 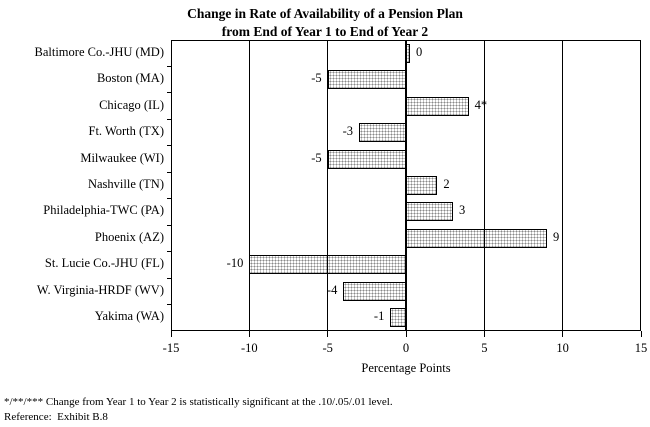 What do you see at coordinates (131, 104) in the screenshot?
I see `category-label: Chicago (IL)` at bounding box center [131, 104].